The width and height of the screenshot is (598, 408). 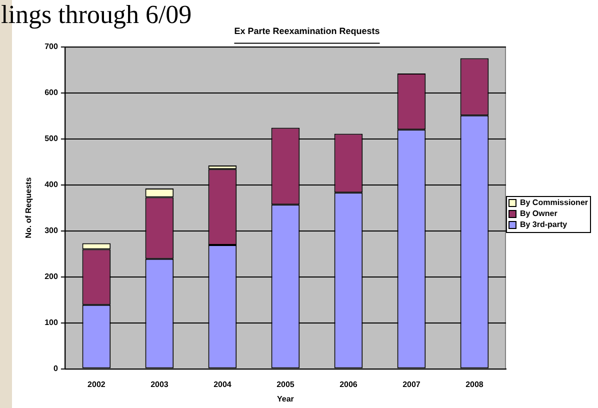 What do you see at coordinates (554, 203) in the screenshot?
I see `legend-label: By Commissioner` at bounding box center [554, 203].